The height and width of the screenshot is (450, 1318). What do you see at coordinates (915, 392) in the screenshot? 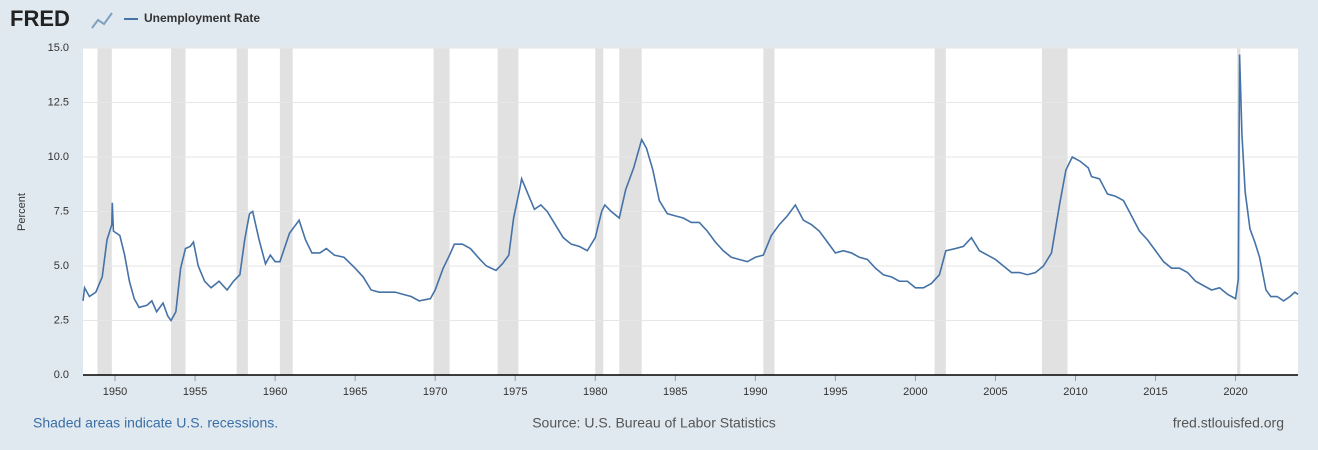
I see `x-tick-label: 2000` at bounding box center [915, 392].